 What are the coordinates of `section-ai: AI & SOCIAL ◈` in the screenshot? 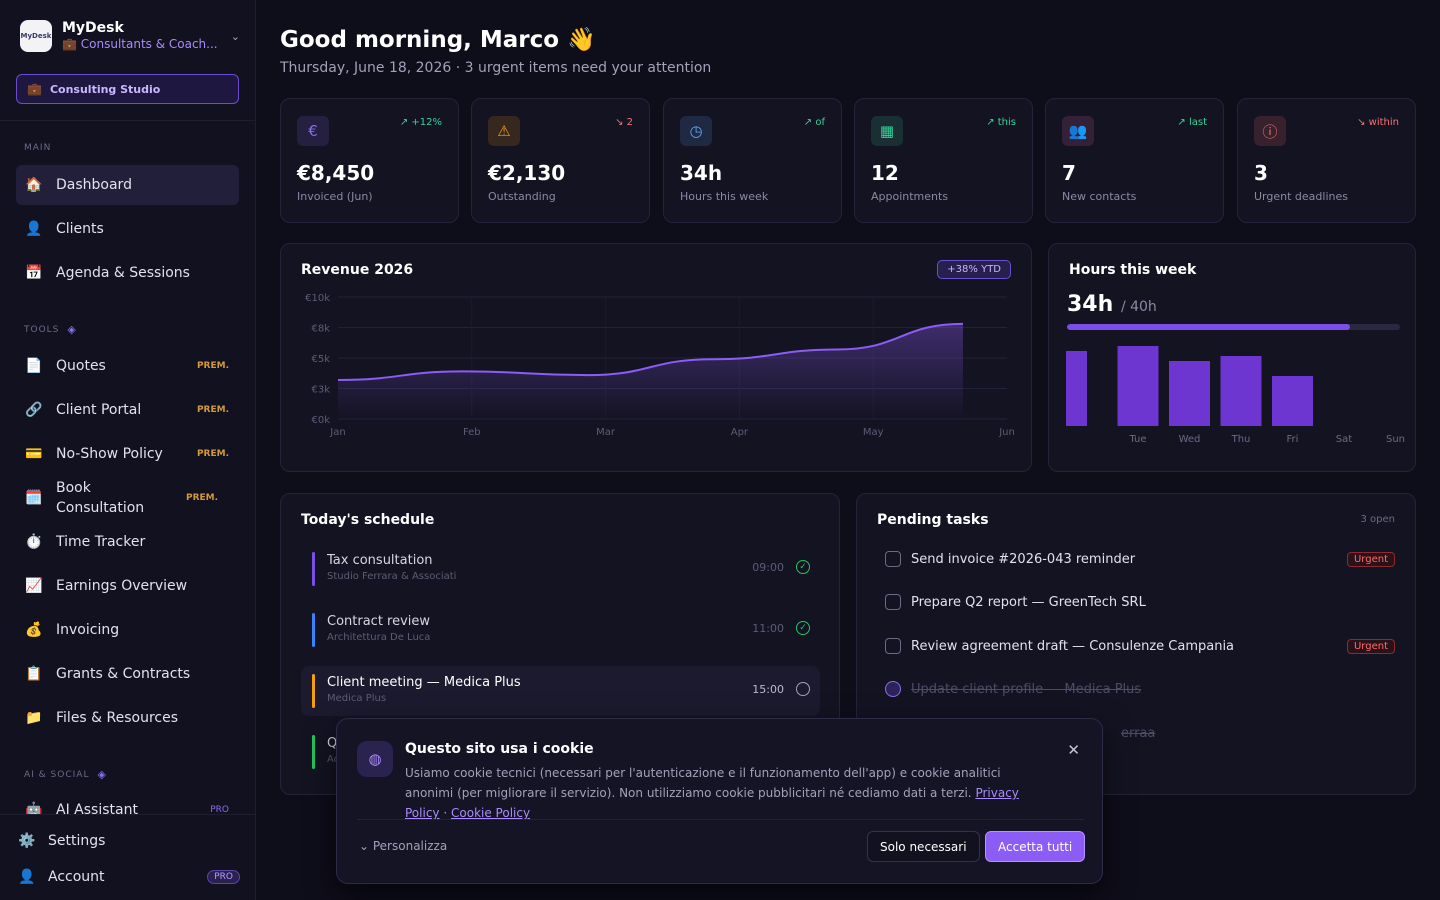 It's located at (65, 774).